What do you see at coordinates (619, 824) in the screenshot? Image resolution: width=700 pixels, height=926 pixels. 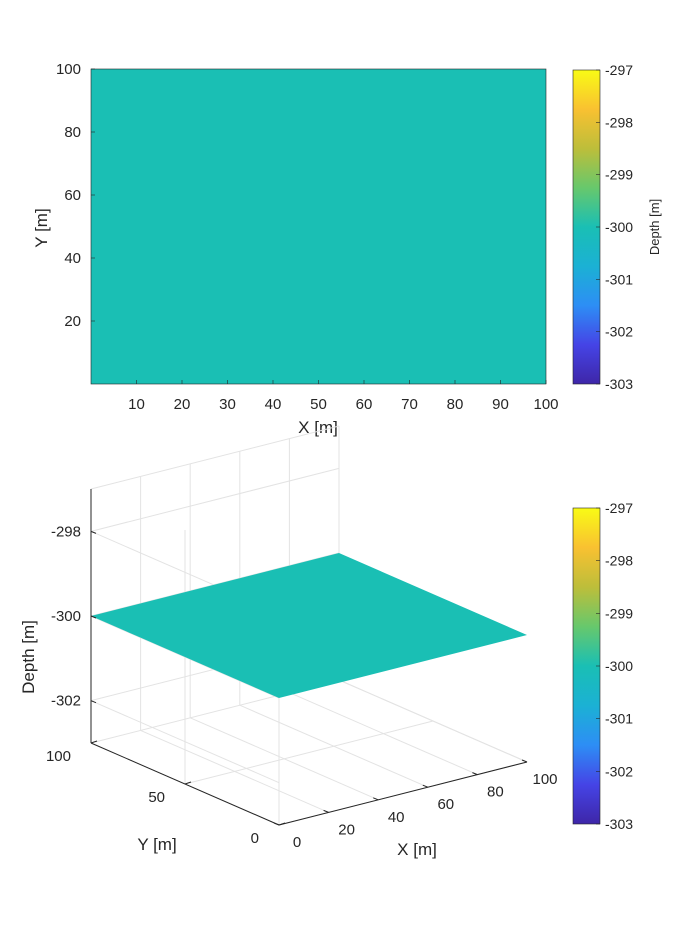 I see `colorbar-bottom-tick-label: -303` at bounding box center [619, 824].